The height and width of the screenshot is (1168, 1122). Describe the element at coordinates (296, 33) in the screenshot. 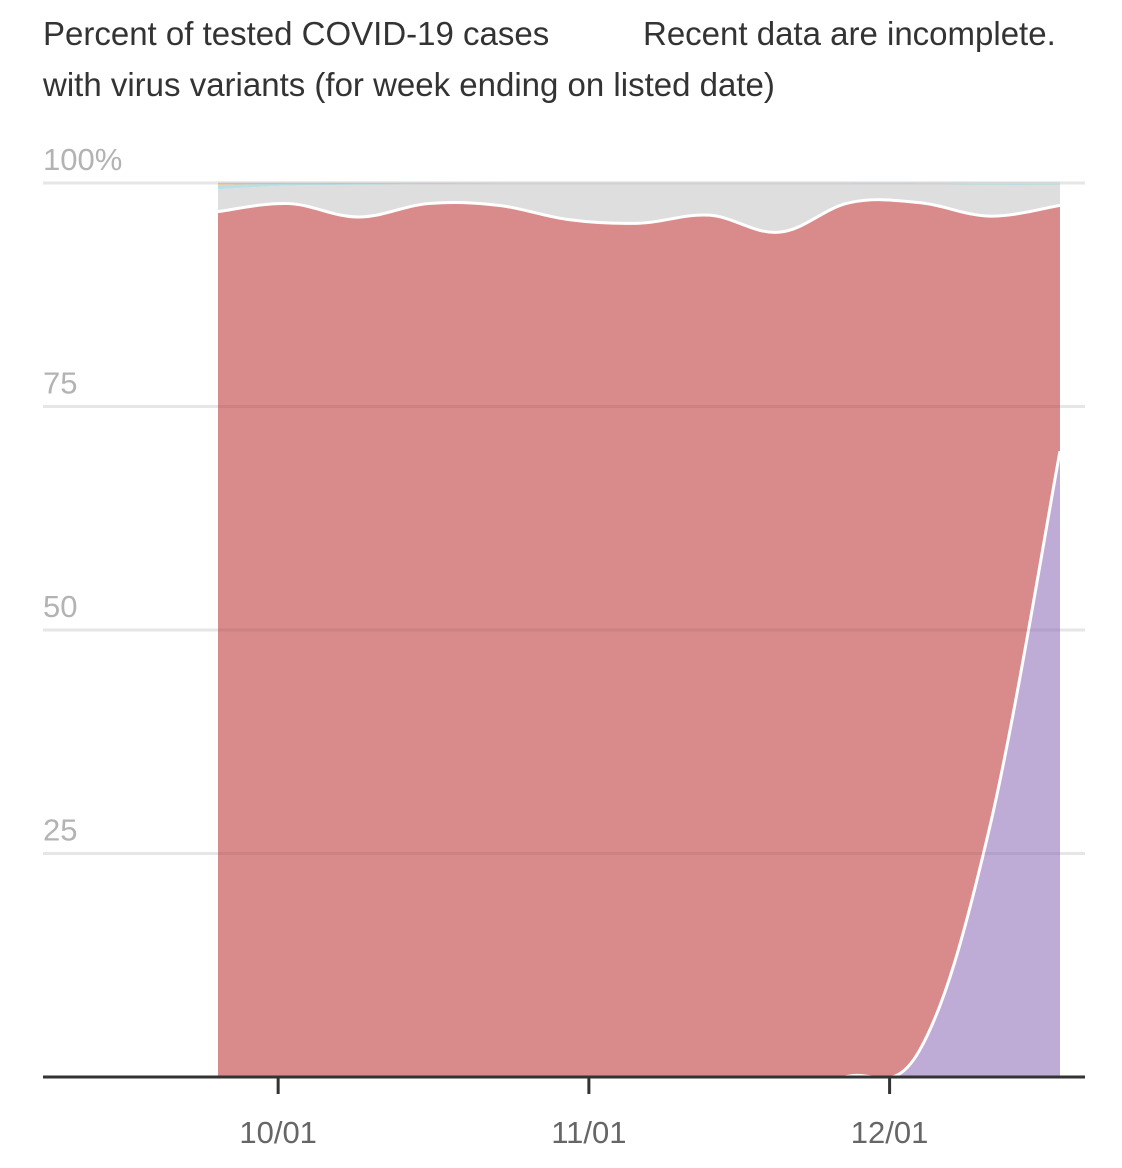

I see `chart-title-line-1: Percent of tested COVID-19 cases` at that location.